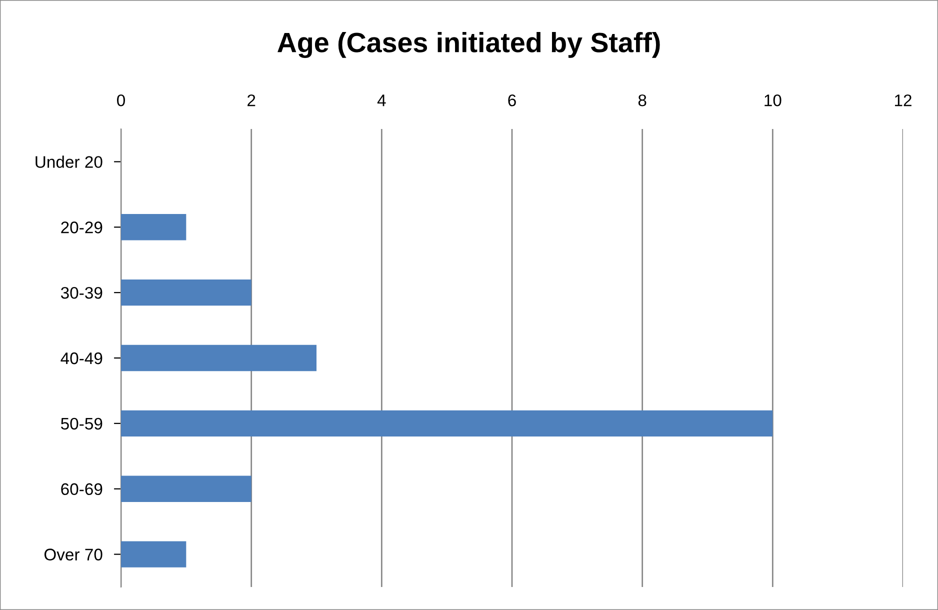 The width and height of the screenshot is (938, 610). What do you see at coordinates (81, 424) in the screenshot?
I see `y-tick-label: 50-59` at bounding box center [81, 424].